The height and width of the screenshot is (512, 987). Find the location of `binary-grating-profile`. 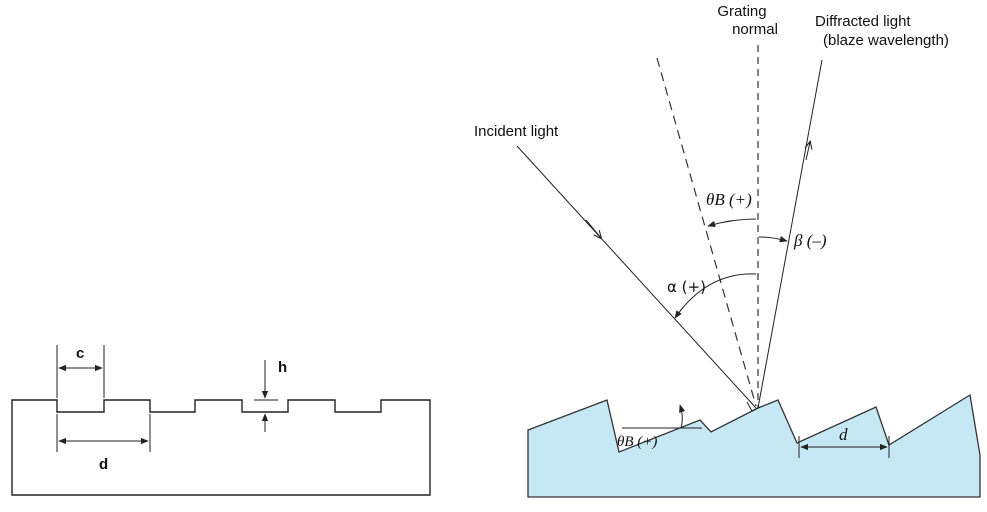

binary-grating-profile is located at coordinates (221, 447).